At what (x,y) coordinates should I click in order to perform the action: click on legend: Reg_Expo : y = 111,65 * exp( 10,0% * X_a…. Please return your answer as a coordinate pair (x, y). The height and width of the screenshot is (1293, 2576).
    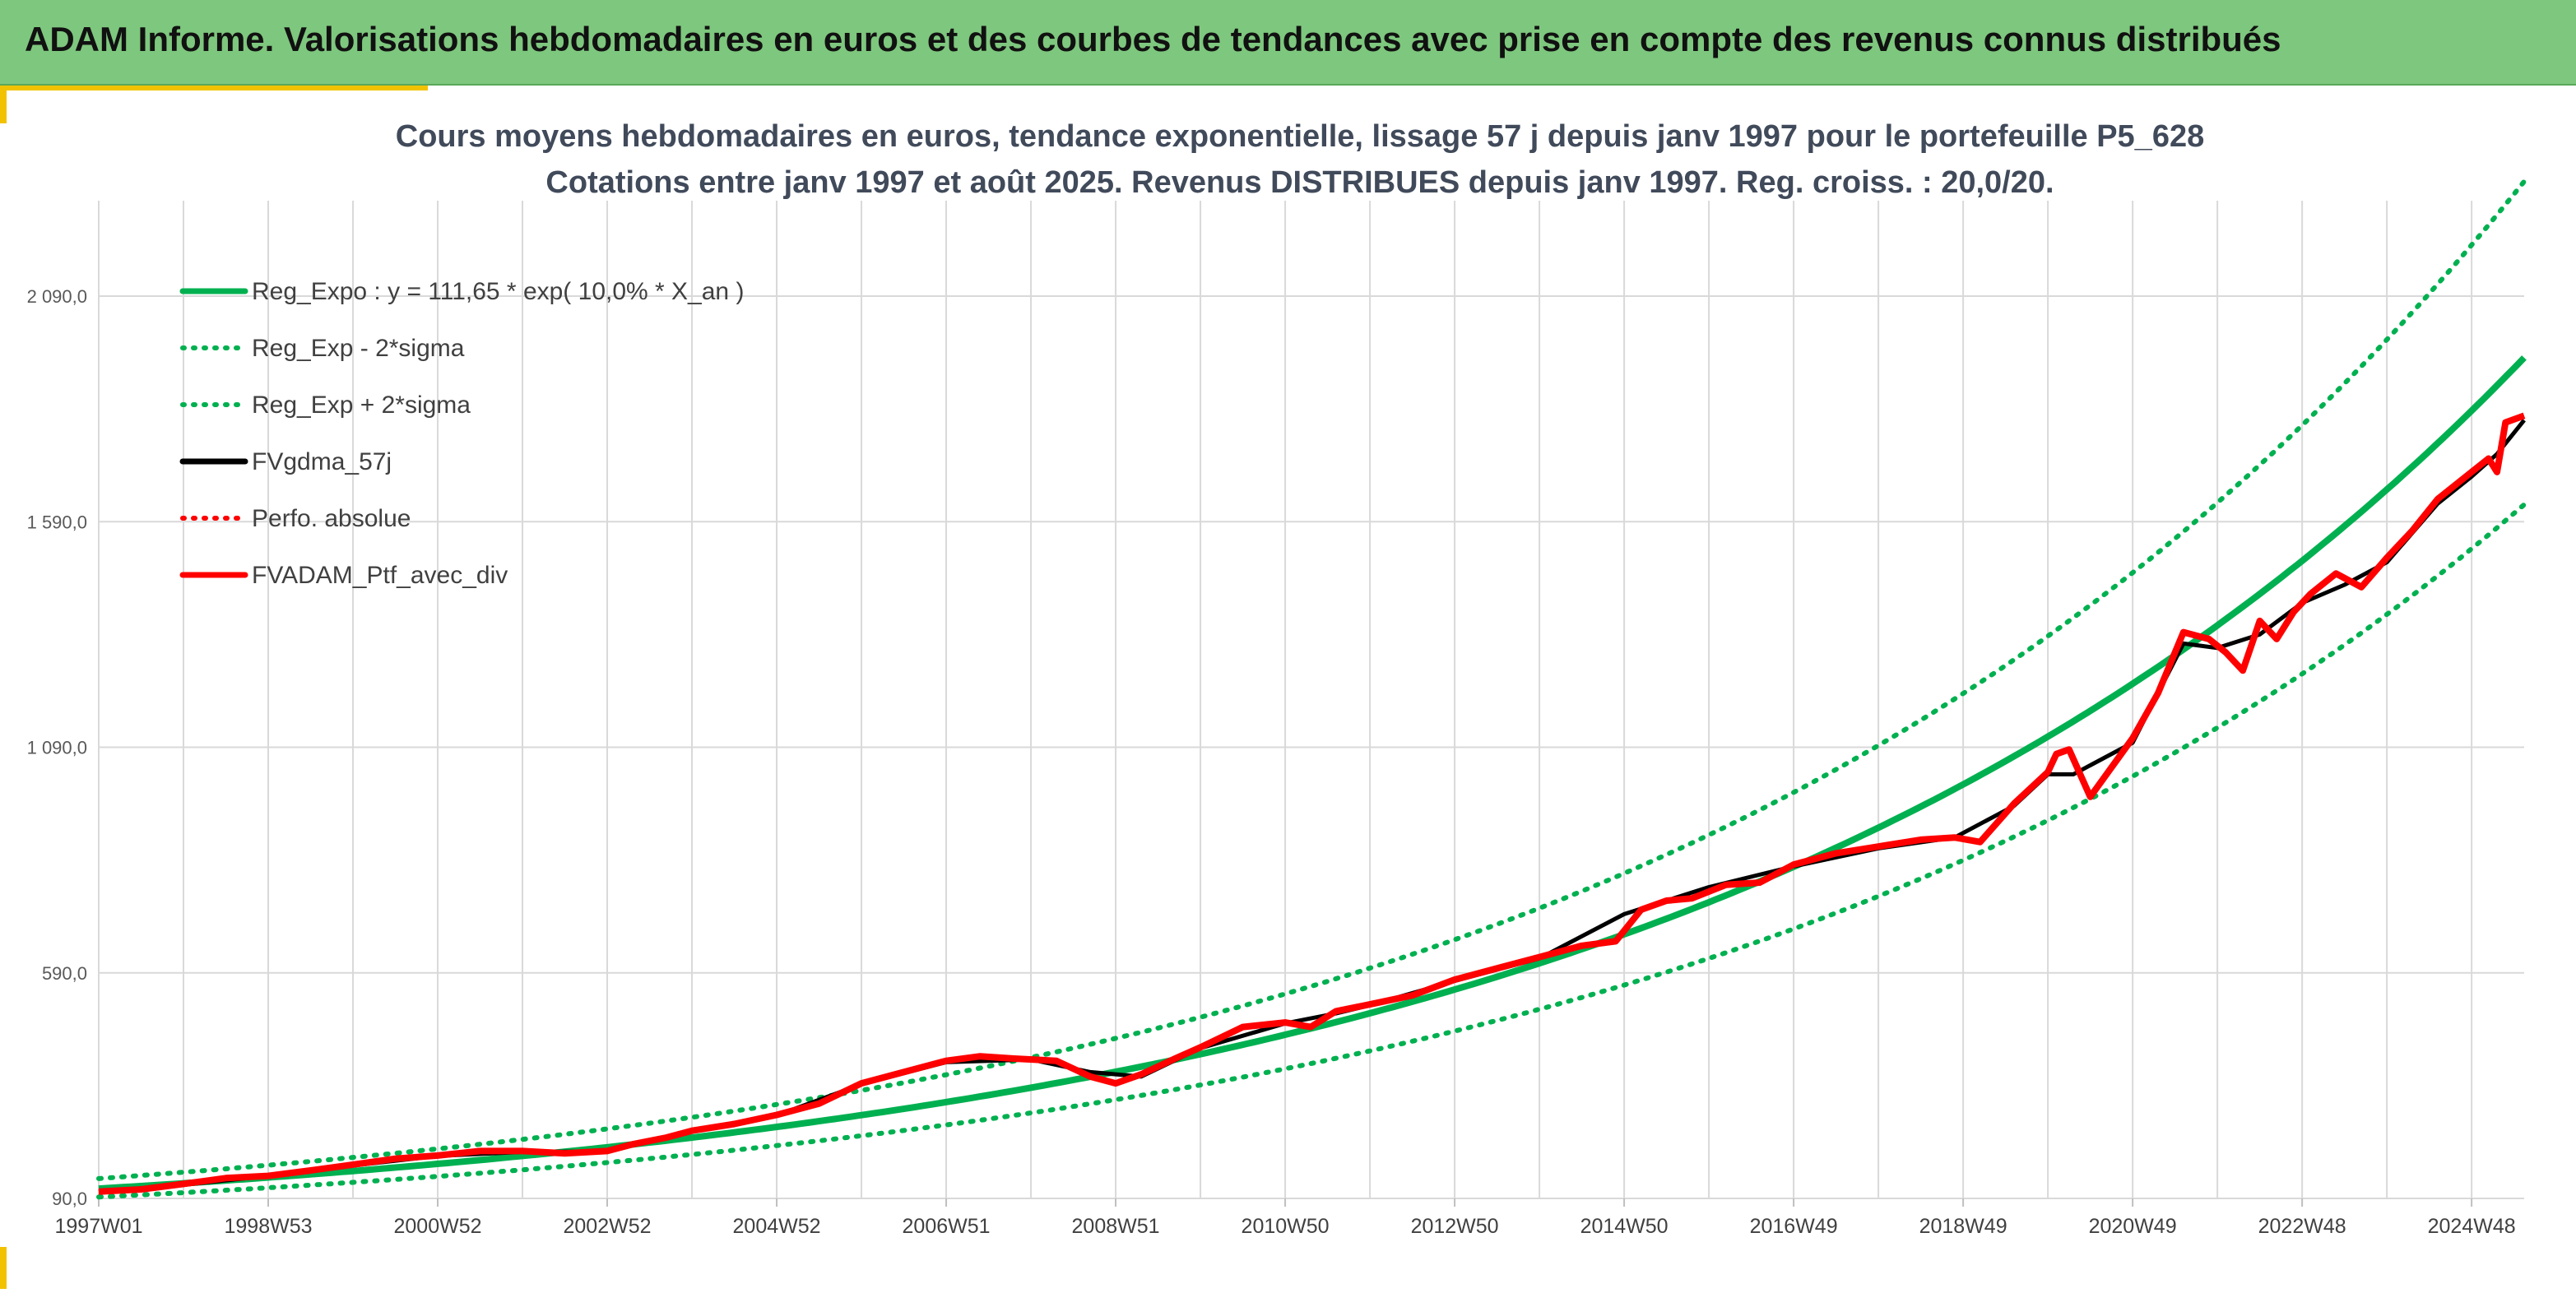
    Looking at the image, I should click on (462, 433).